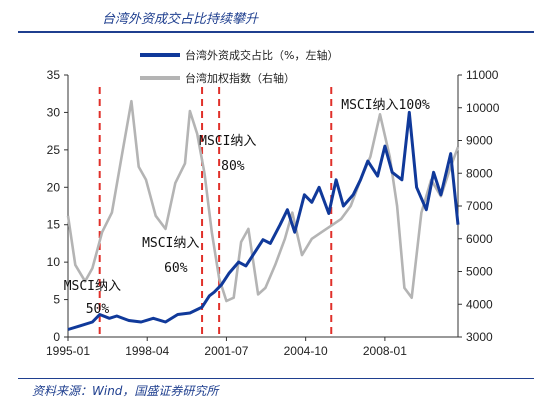 The width and height of the screenshot is (552, 404). What do you see at coordinates (176, 268) in the screenshot?
I see `msci-annotation-share: 60%` at bounding box center [176, 268].